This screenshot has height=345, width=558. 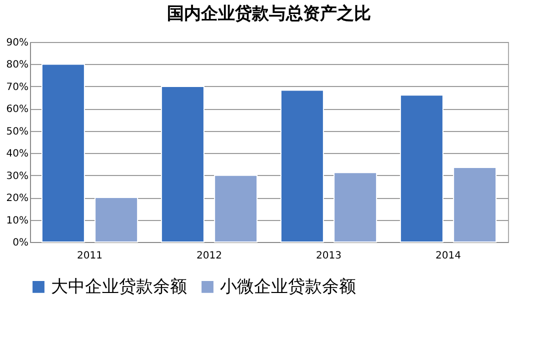 I want to click on y-tick-label: 40%, so click(x=17, y=154).